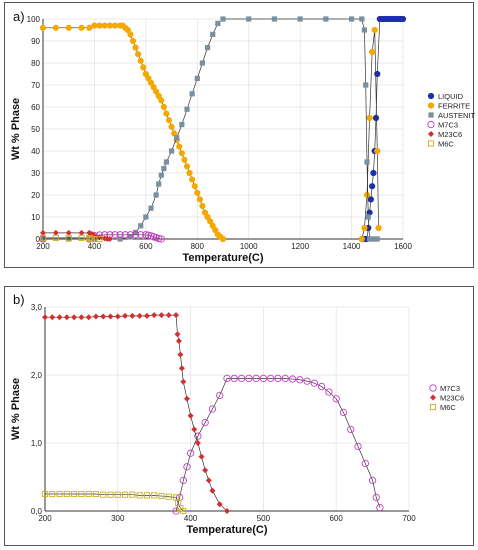 This screenshot has width=478, height=550. What do you see at coordinates (35, 195) in the screenshot?
I see `y-tick-label: 20` at bounding box center [35, 195].